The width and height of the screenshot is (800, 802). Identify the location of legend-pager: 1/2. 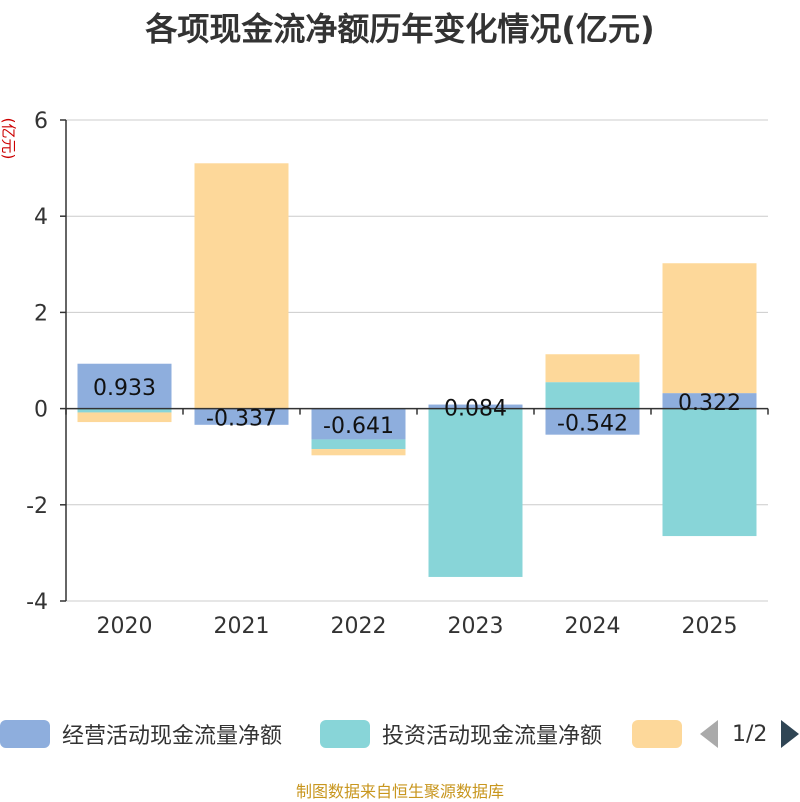
(750, 734).